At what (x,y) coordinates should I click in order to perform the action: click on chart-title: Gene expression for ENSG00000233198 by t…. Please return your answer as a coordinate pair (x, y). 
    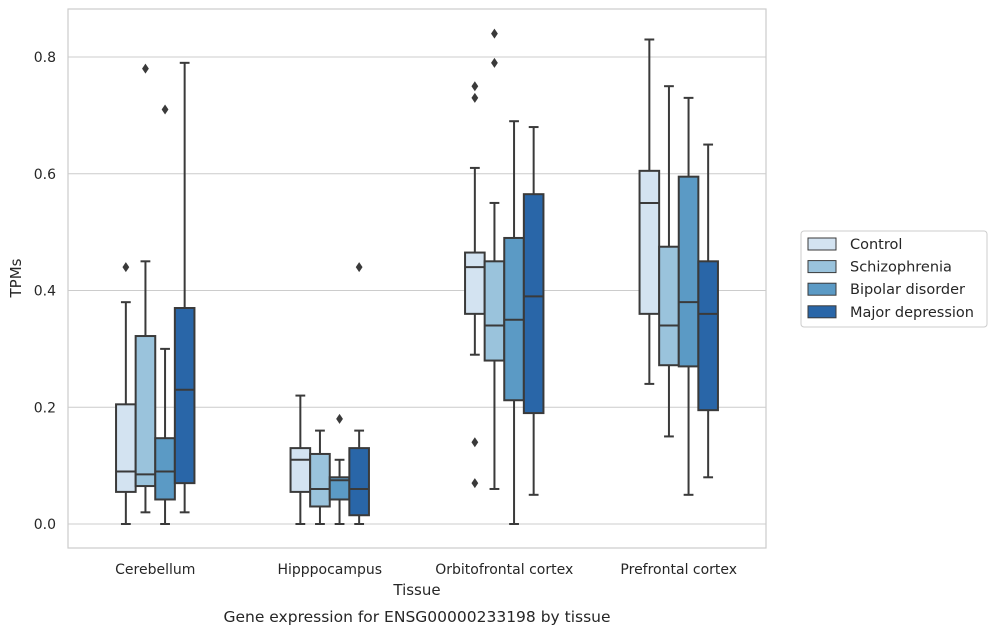
    Looking at the image, I should click on (416, 617).